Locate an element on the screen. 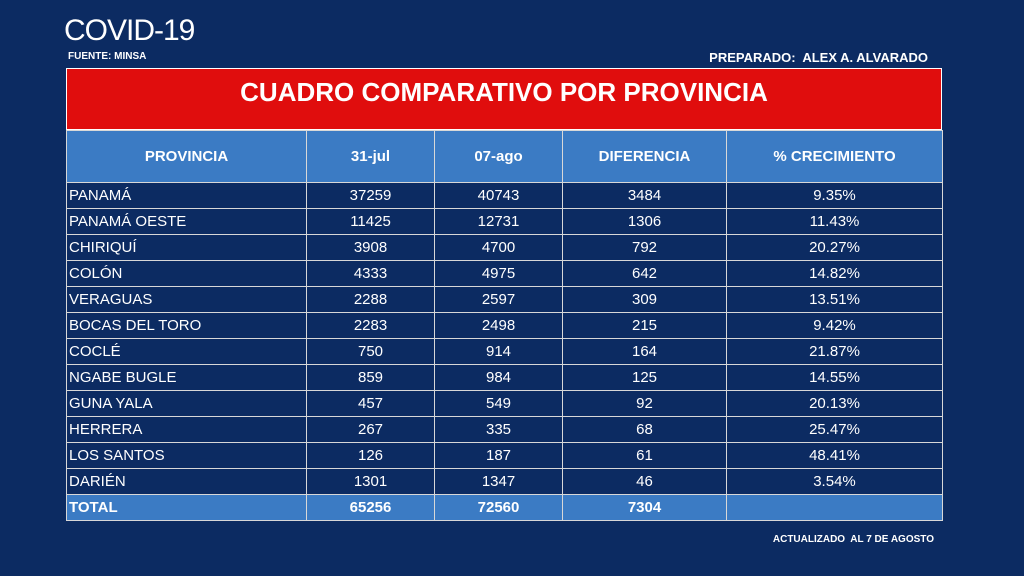 The height and width of the screenshot is (576, 1024). table-cell: 13.51% is located at coordinates (834, 299).